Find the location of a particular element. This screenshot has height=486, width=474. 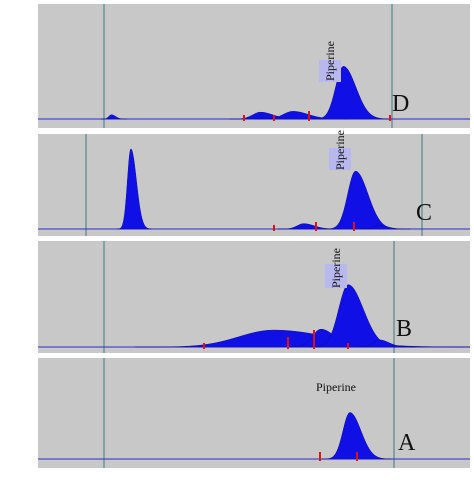

panel-c-integration-marks is located at coordinates (314, 226).